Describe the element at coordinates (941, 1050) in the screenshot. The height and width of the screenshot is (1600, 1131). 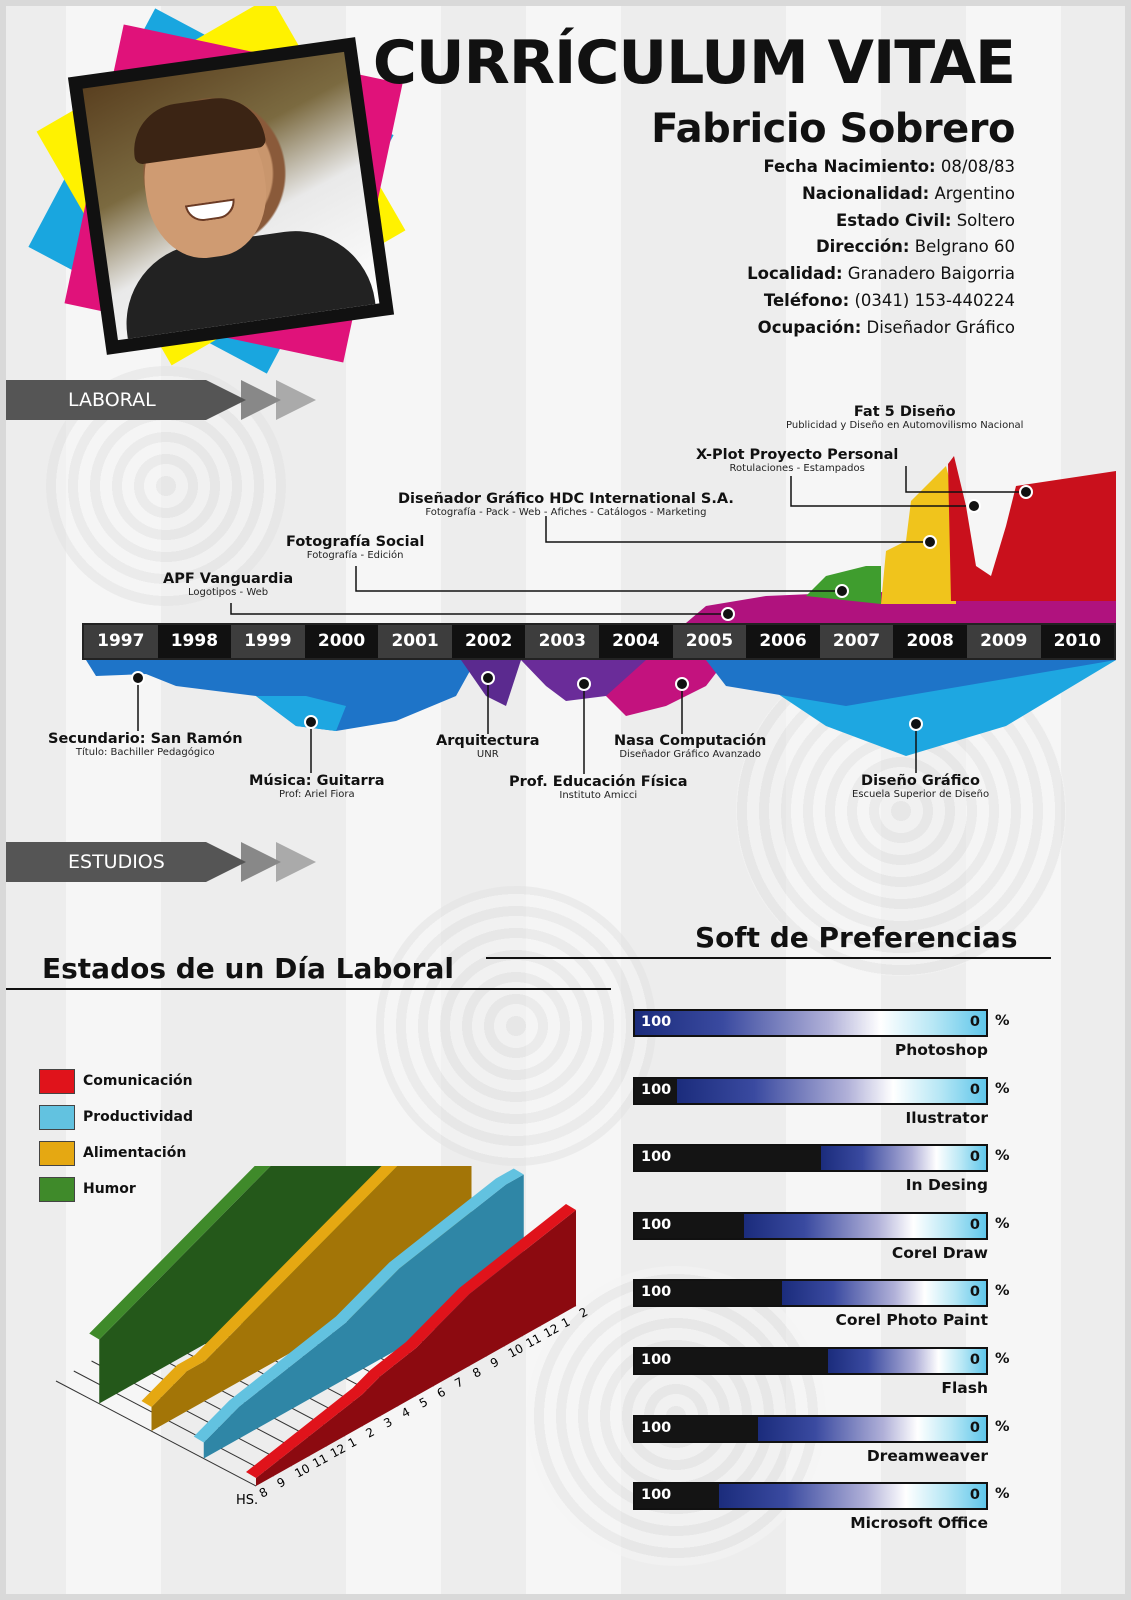
I see `skill-name: Photoshop` at that location.